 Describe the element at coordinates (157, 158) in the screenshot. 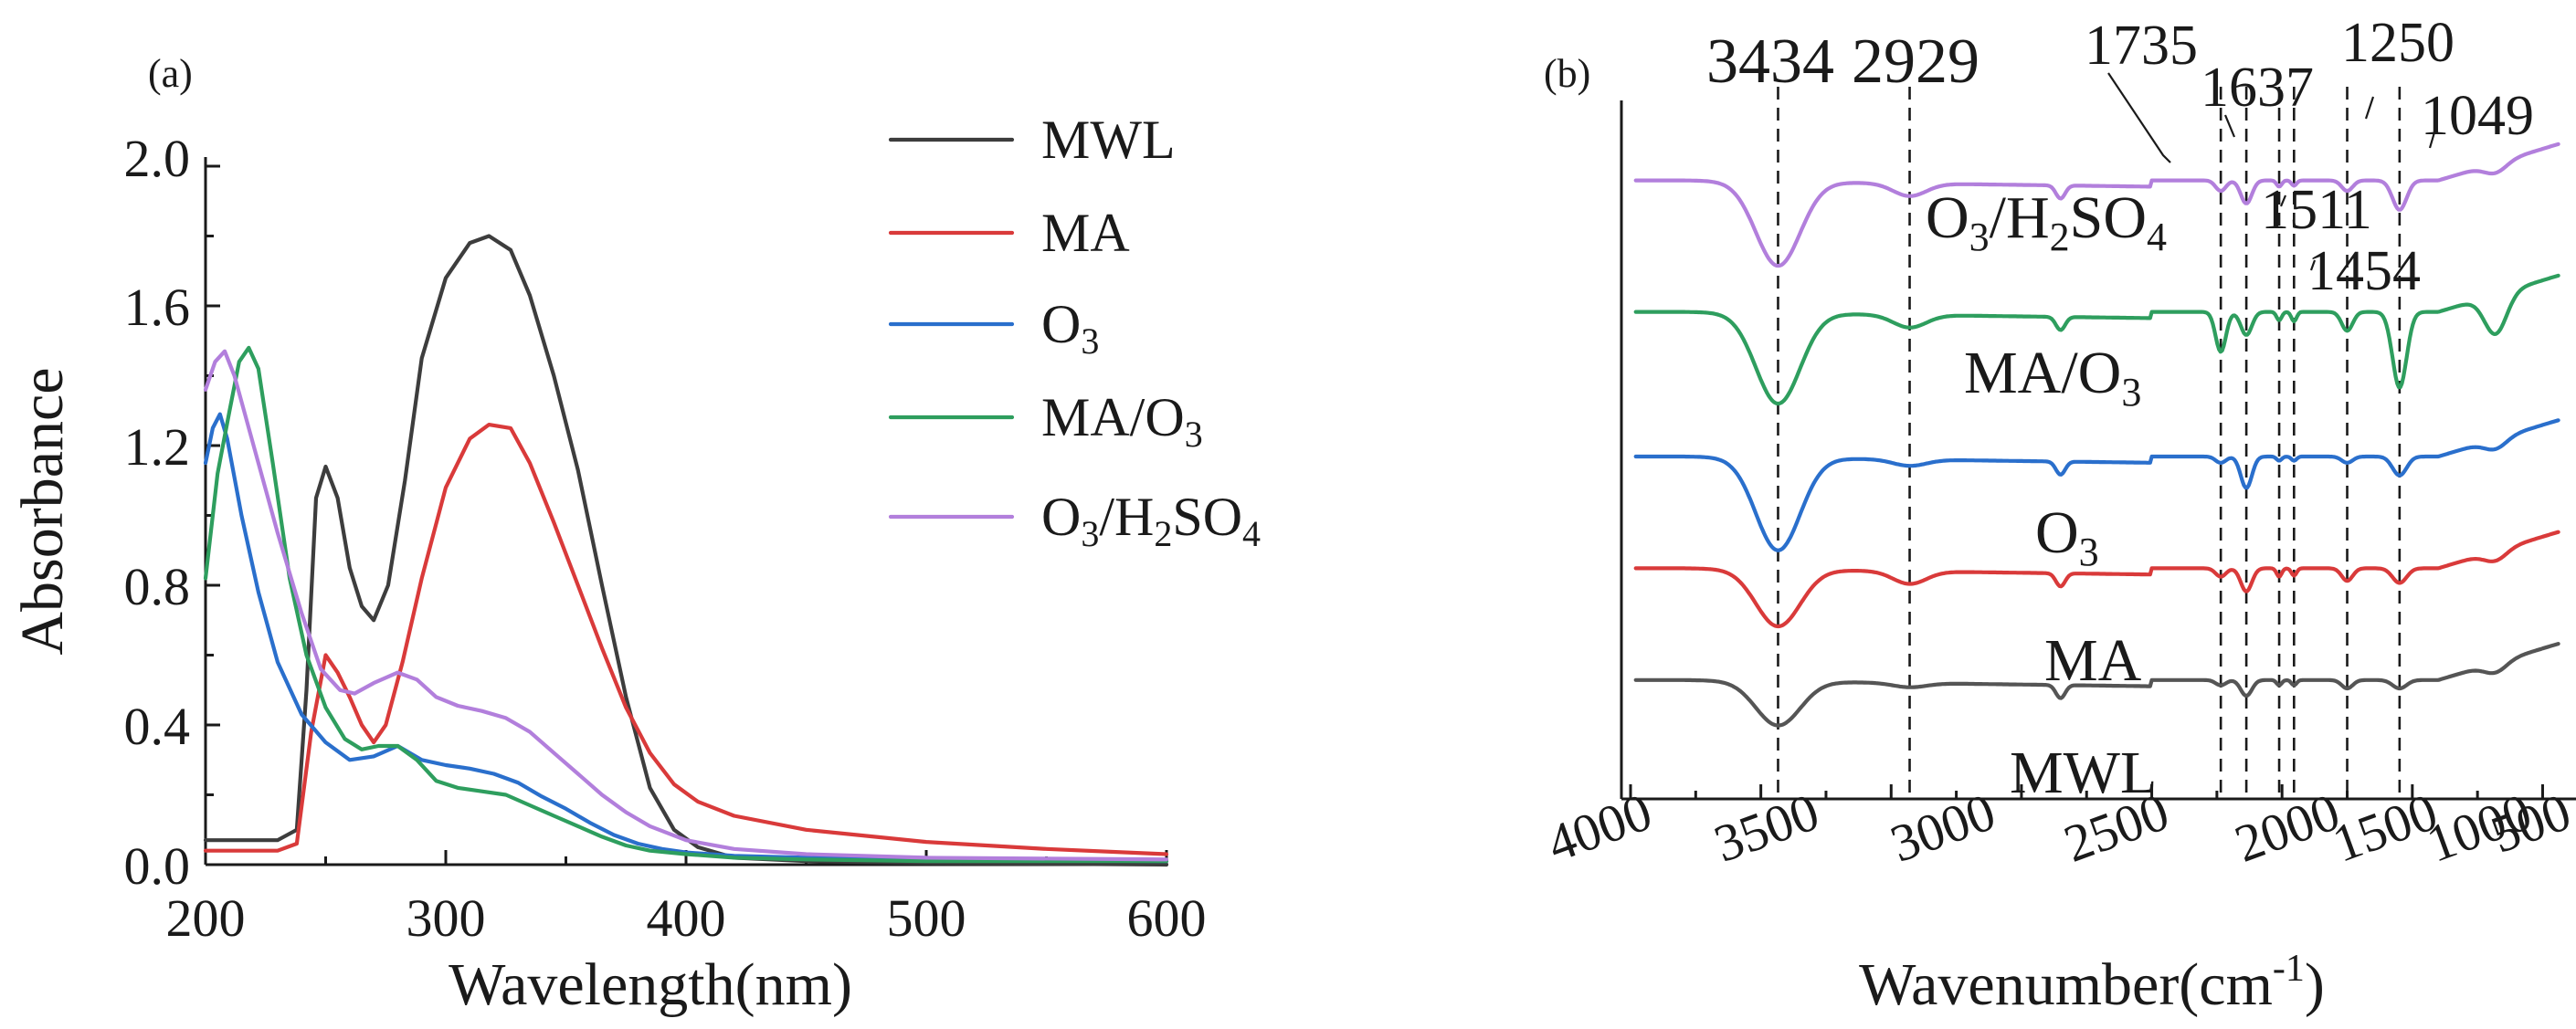

I see `y-tick-label: 2.0` at that location.